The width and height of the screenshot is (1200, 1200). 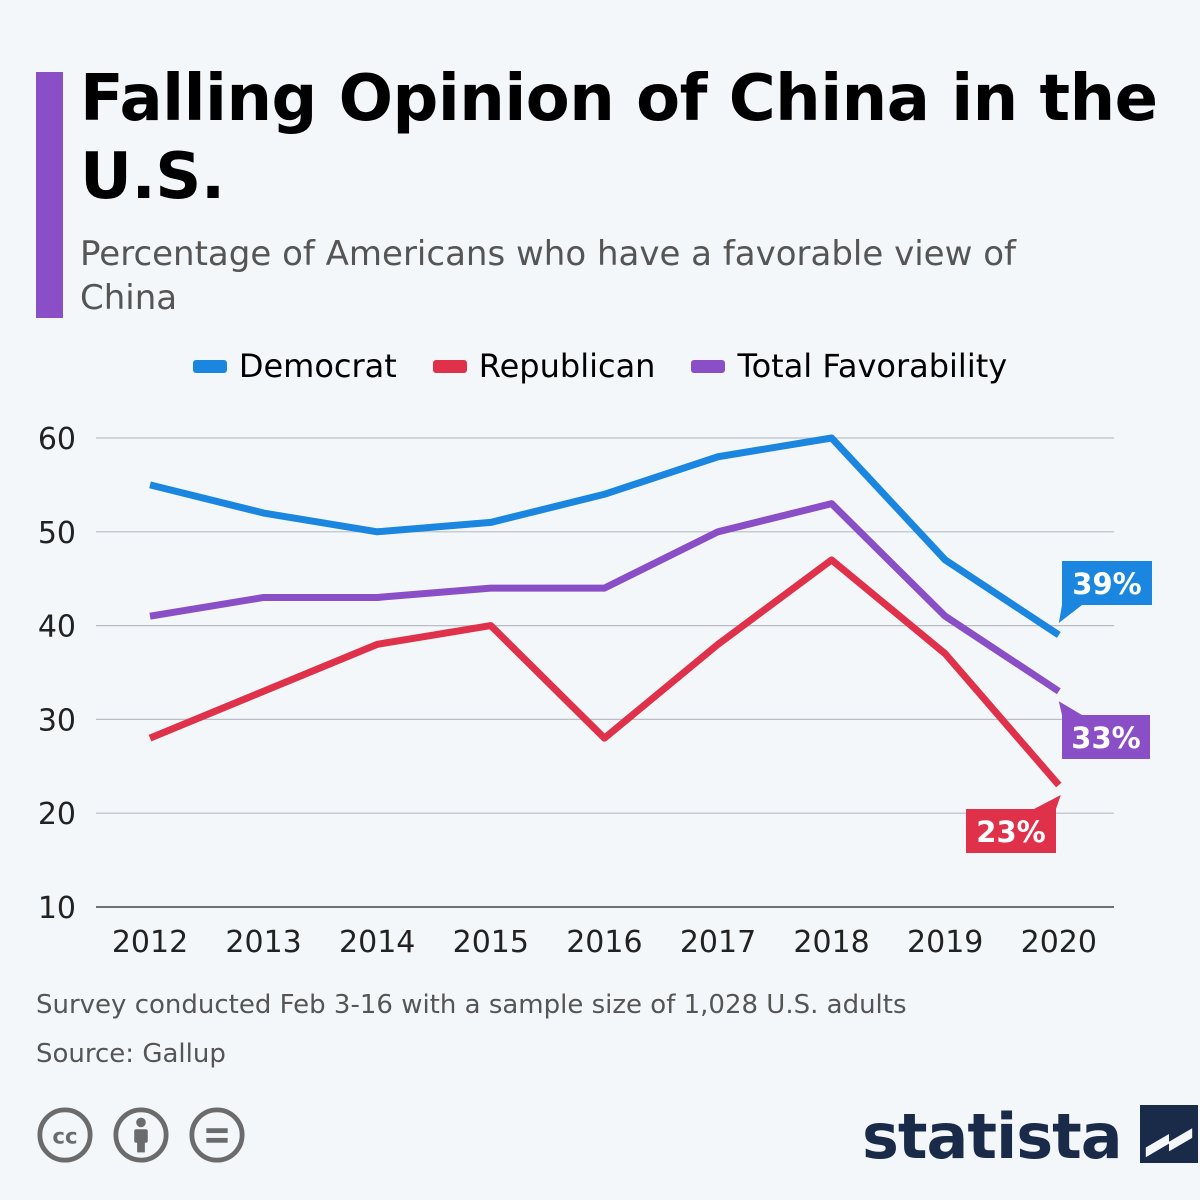 I want to click on x-tick-label: 2020, so click(x=1059, y=942).